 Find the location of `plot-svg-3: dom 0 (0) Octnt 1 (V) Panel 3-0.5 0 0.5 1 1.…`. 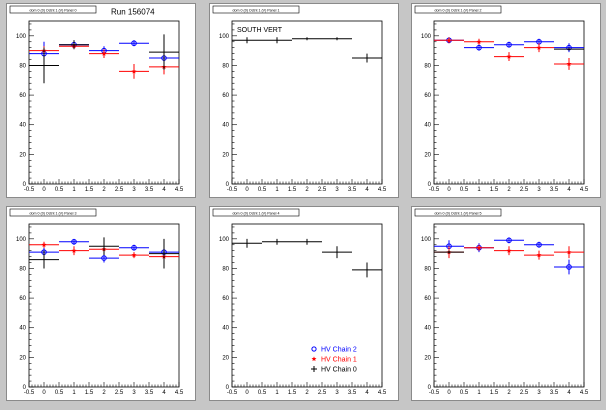

plot-svg-3: dom 0 (0) Octnt 1 (V) Panel 3-0.5 0 0.5 1 1.… is located at coordinates (96, 302).